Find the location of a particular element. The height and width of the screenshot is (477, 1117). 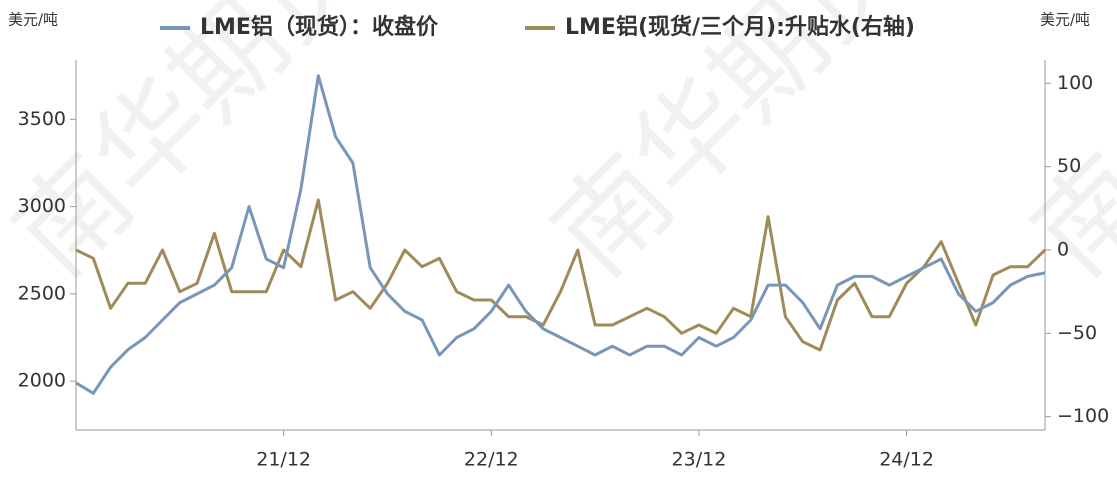

y2-tick-label: 100 is located at coordinates (1075, 83).